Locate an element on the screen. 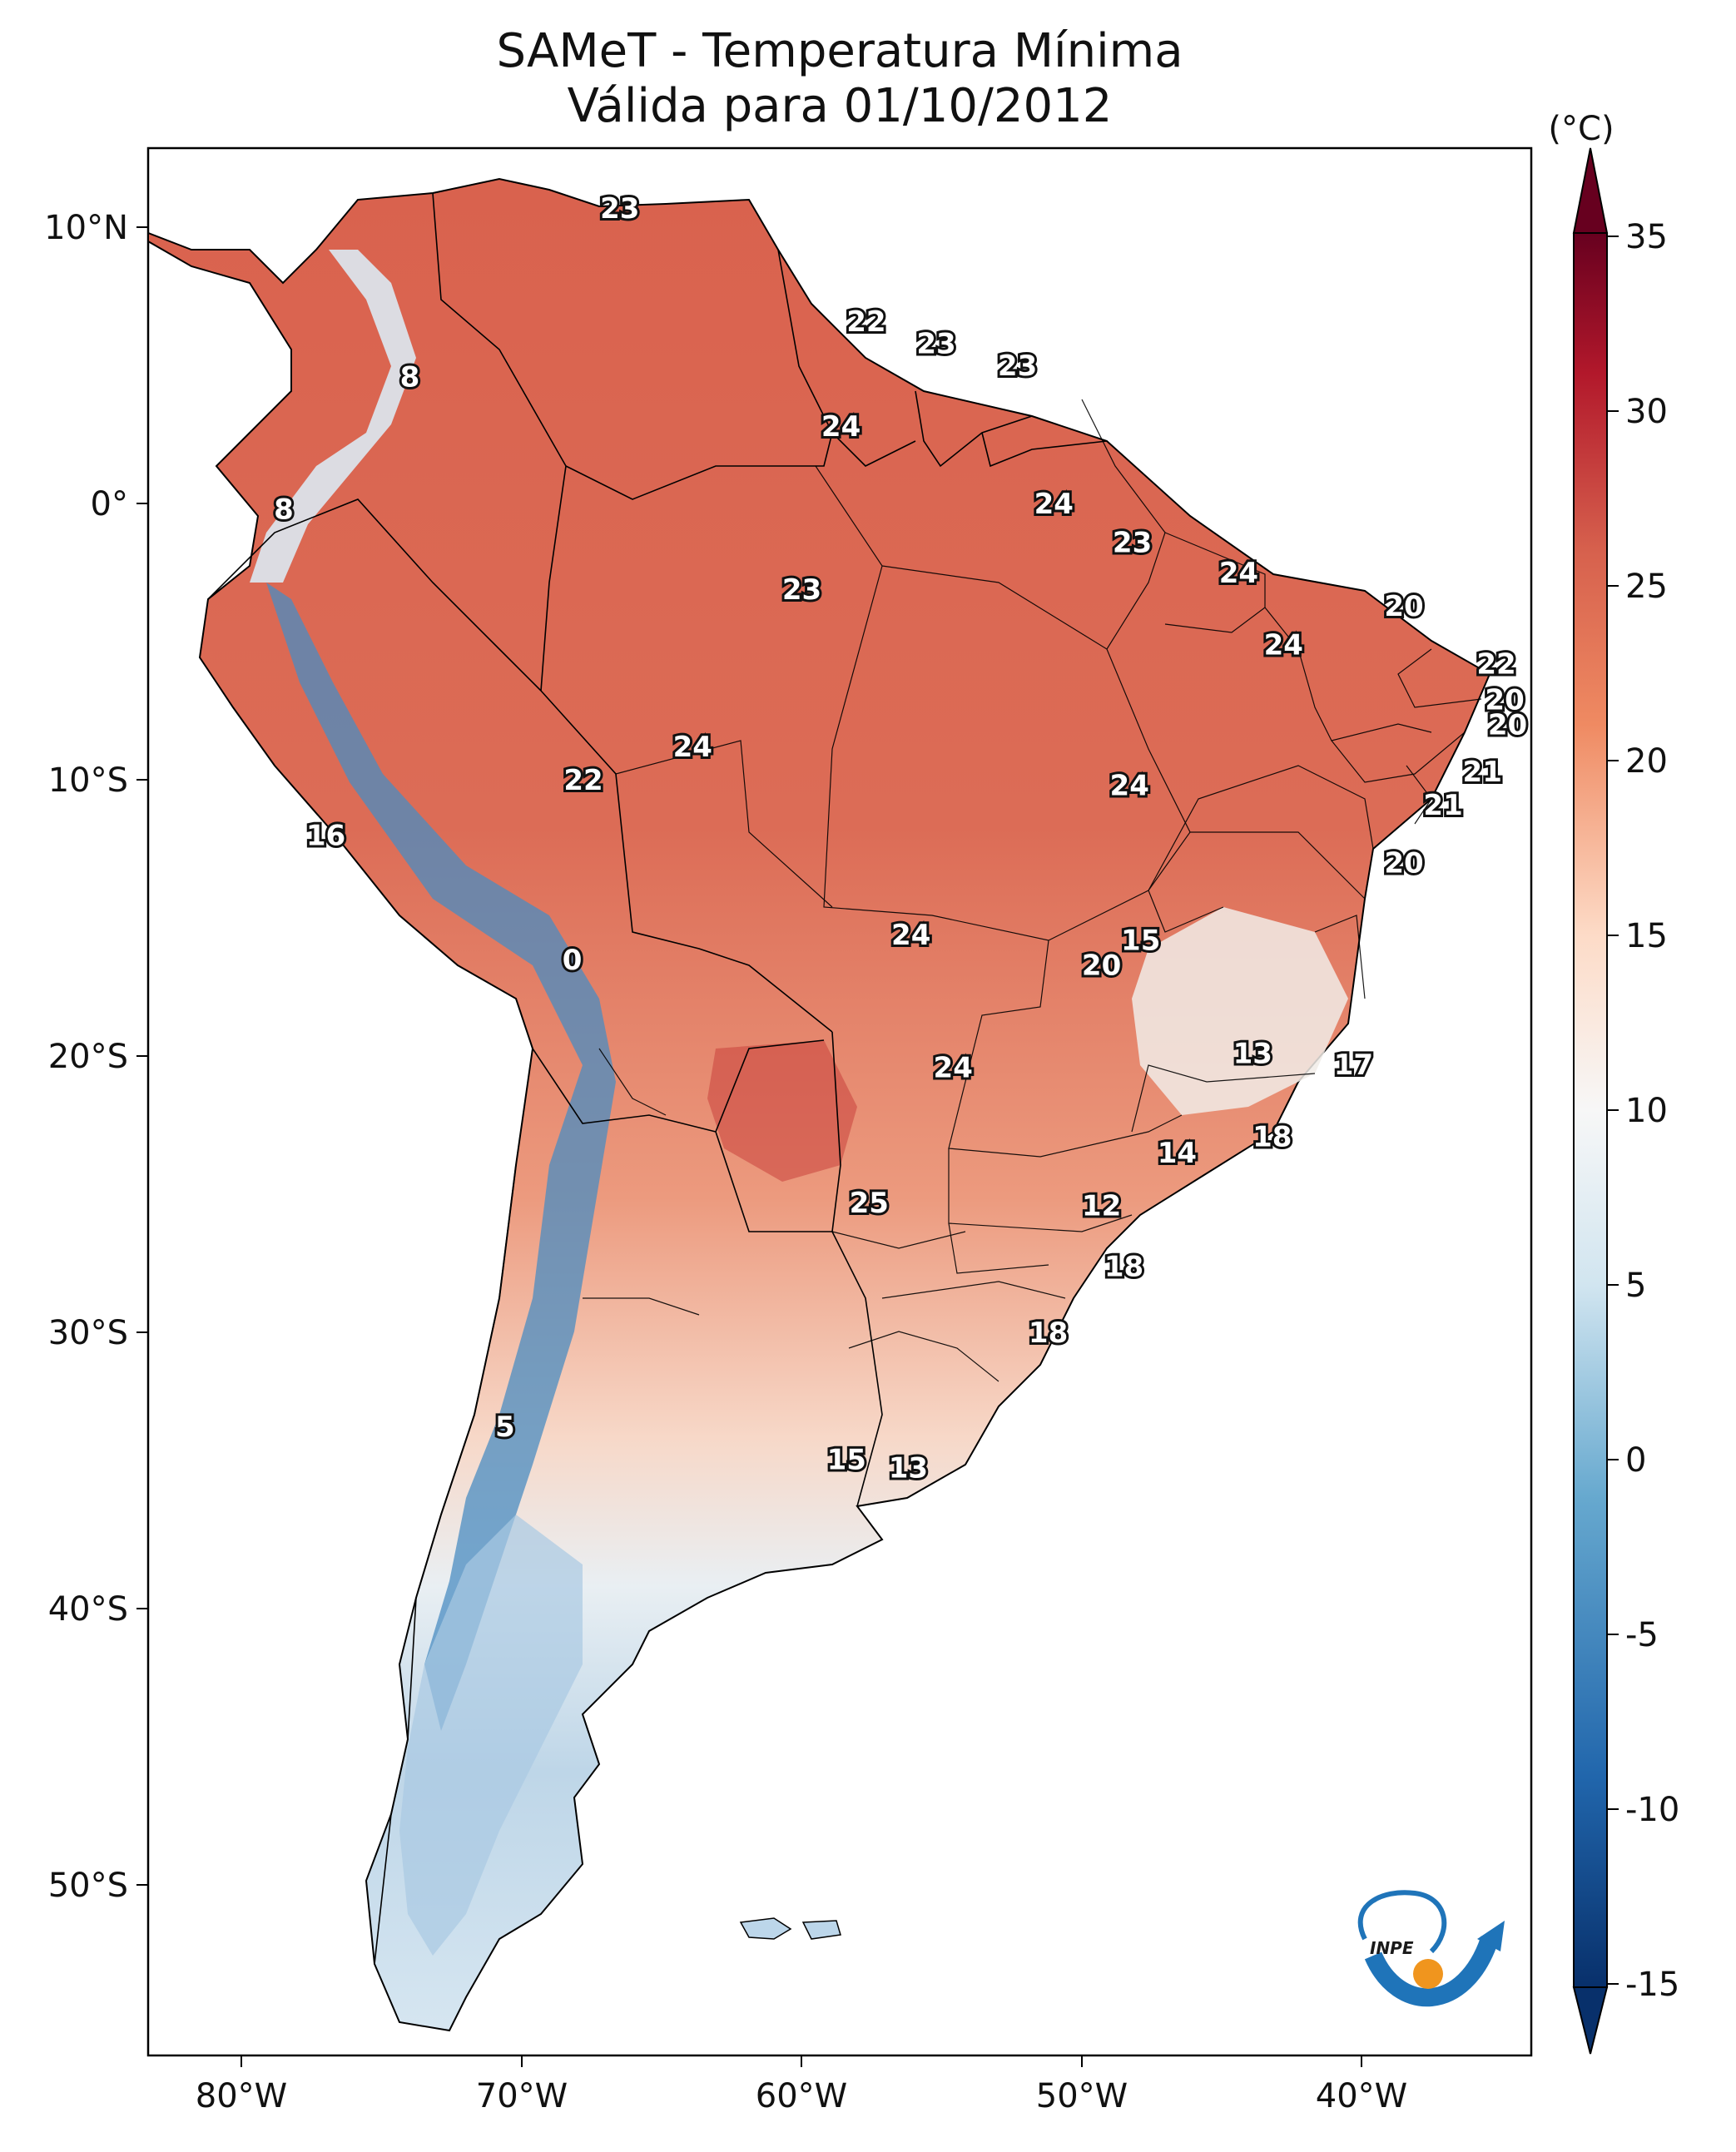  map-title-line1: SAMeT - Temperatura Mínima is located at coordinates (839, 51).